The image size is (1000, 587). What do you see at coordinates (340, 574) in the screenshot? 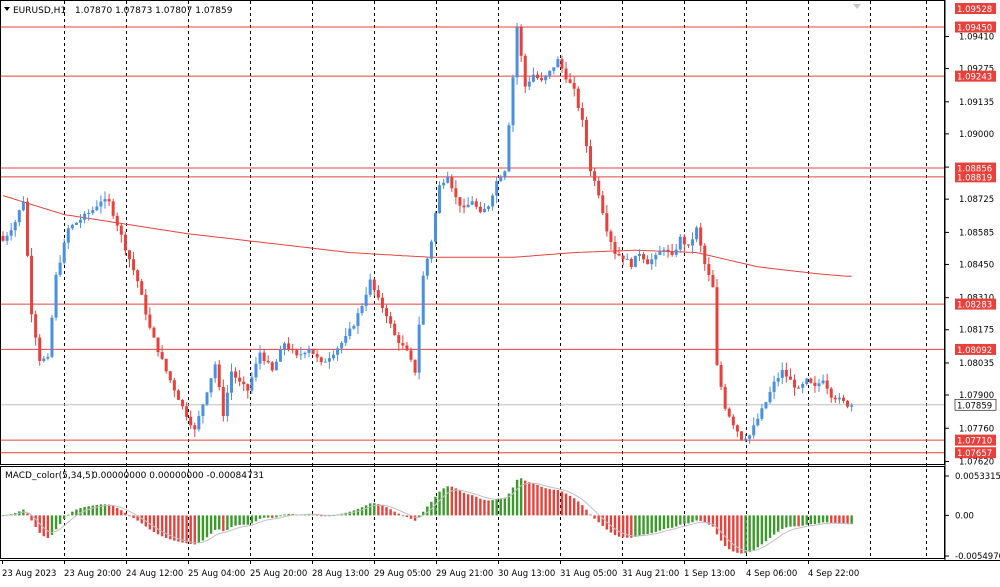
I see `time-label: 28 Aug 13:00` at bounding box center [340, 574].